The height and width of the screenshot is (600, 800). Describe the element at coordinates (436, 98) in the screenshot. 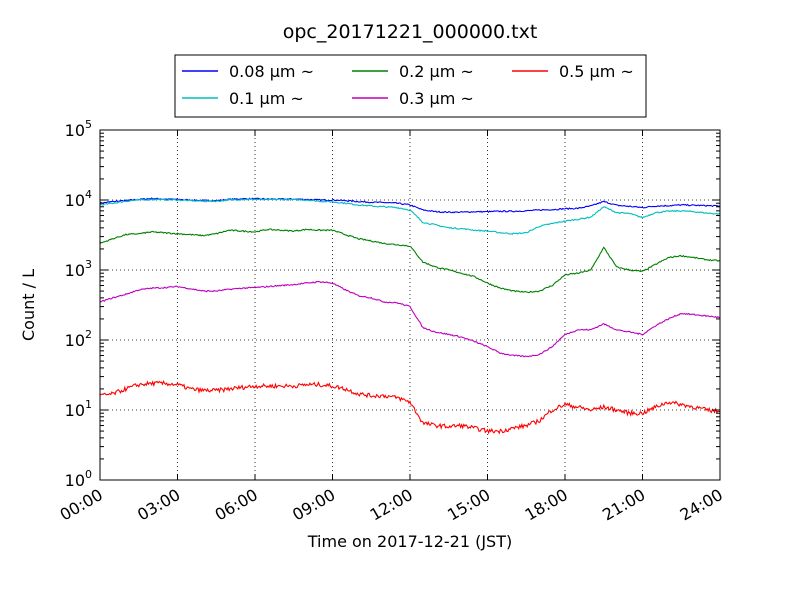

I see `legend-label: 0.3 μm ~` at that location.